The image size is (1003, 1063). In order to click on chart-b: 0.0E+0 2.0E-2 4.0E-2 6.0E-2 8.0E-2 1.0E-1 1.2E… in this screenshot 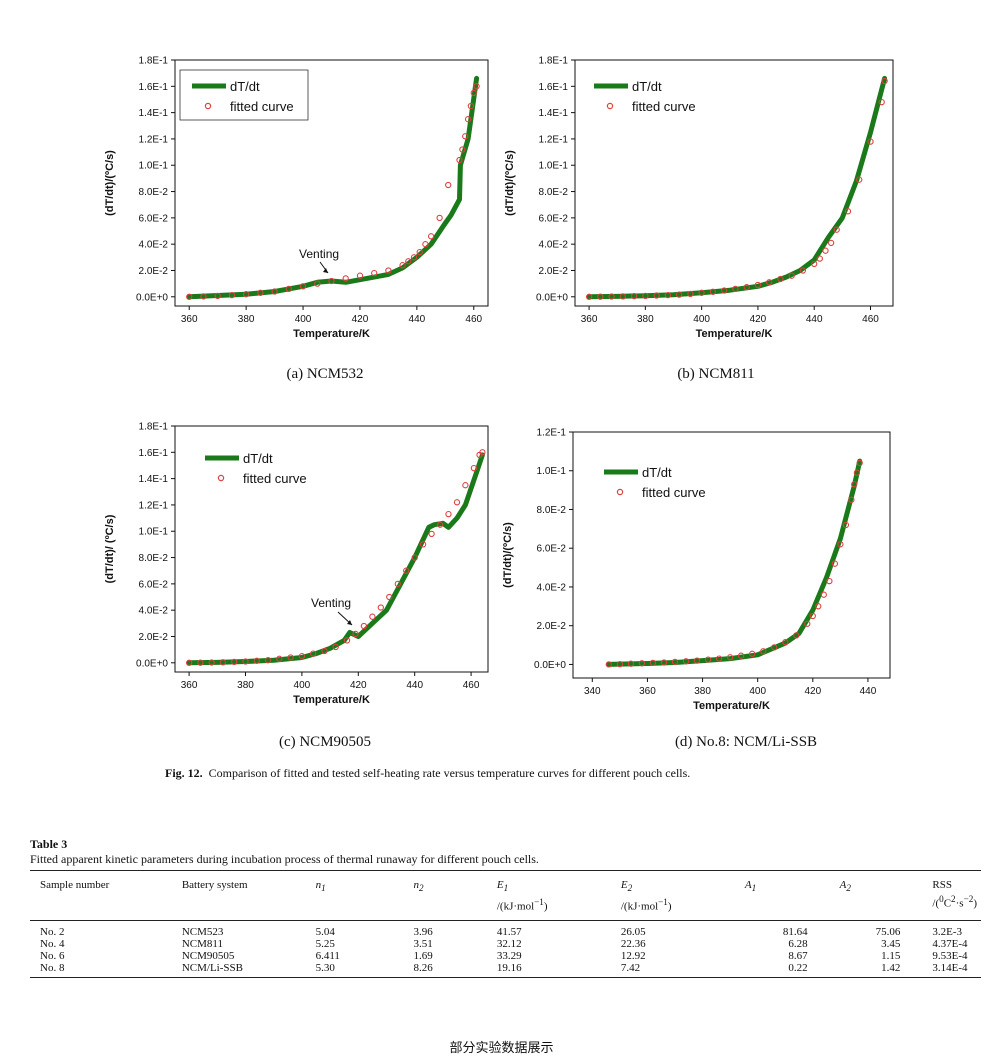, I will do `click(699, 198)`.